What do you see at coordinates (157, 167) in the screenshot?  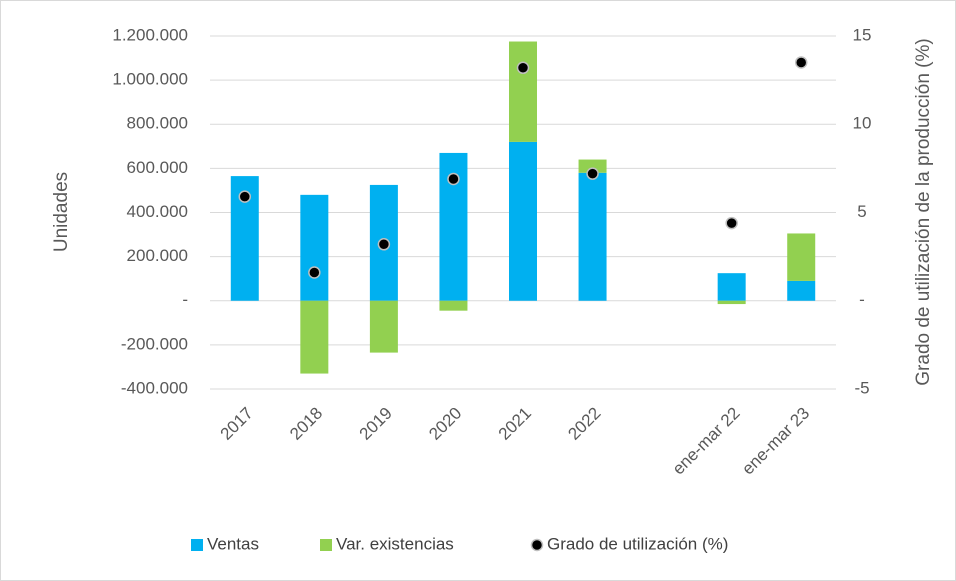 I see `y-tick-label: 600.000` at bounding box center [157, 167].